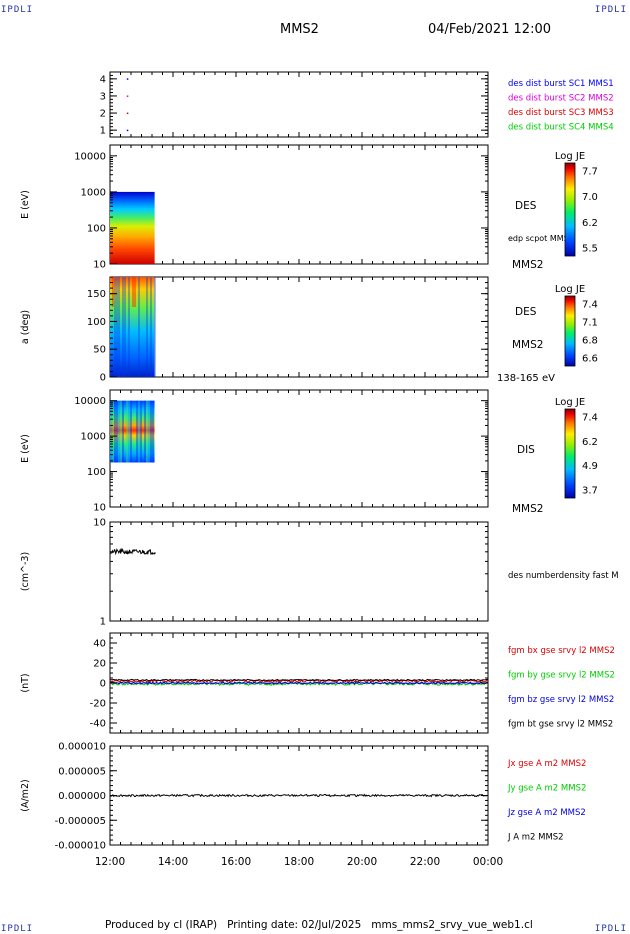 The height and width of the screenshot is (934, 630). What do you see at coordinates (299, 29) in the screenshot?
I see `spacecraft-title: MMS2` at bounding box center [299, 29].